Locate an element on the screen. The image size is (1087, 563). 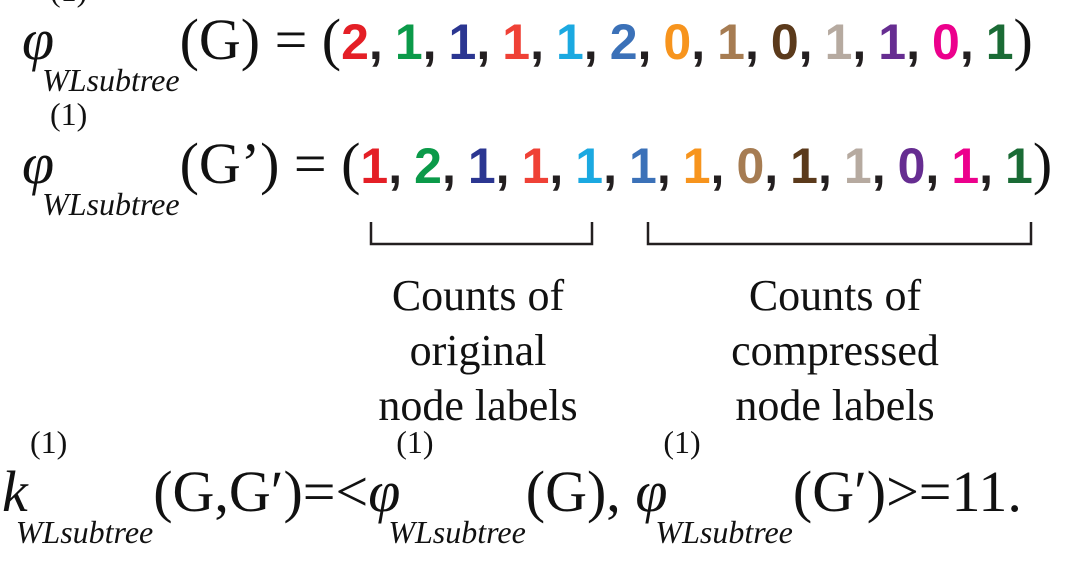
symbol: k (1) is located at coordinates (35, 474).